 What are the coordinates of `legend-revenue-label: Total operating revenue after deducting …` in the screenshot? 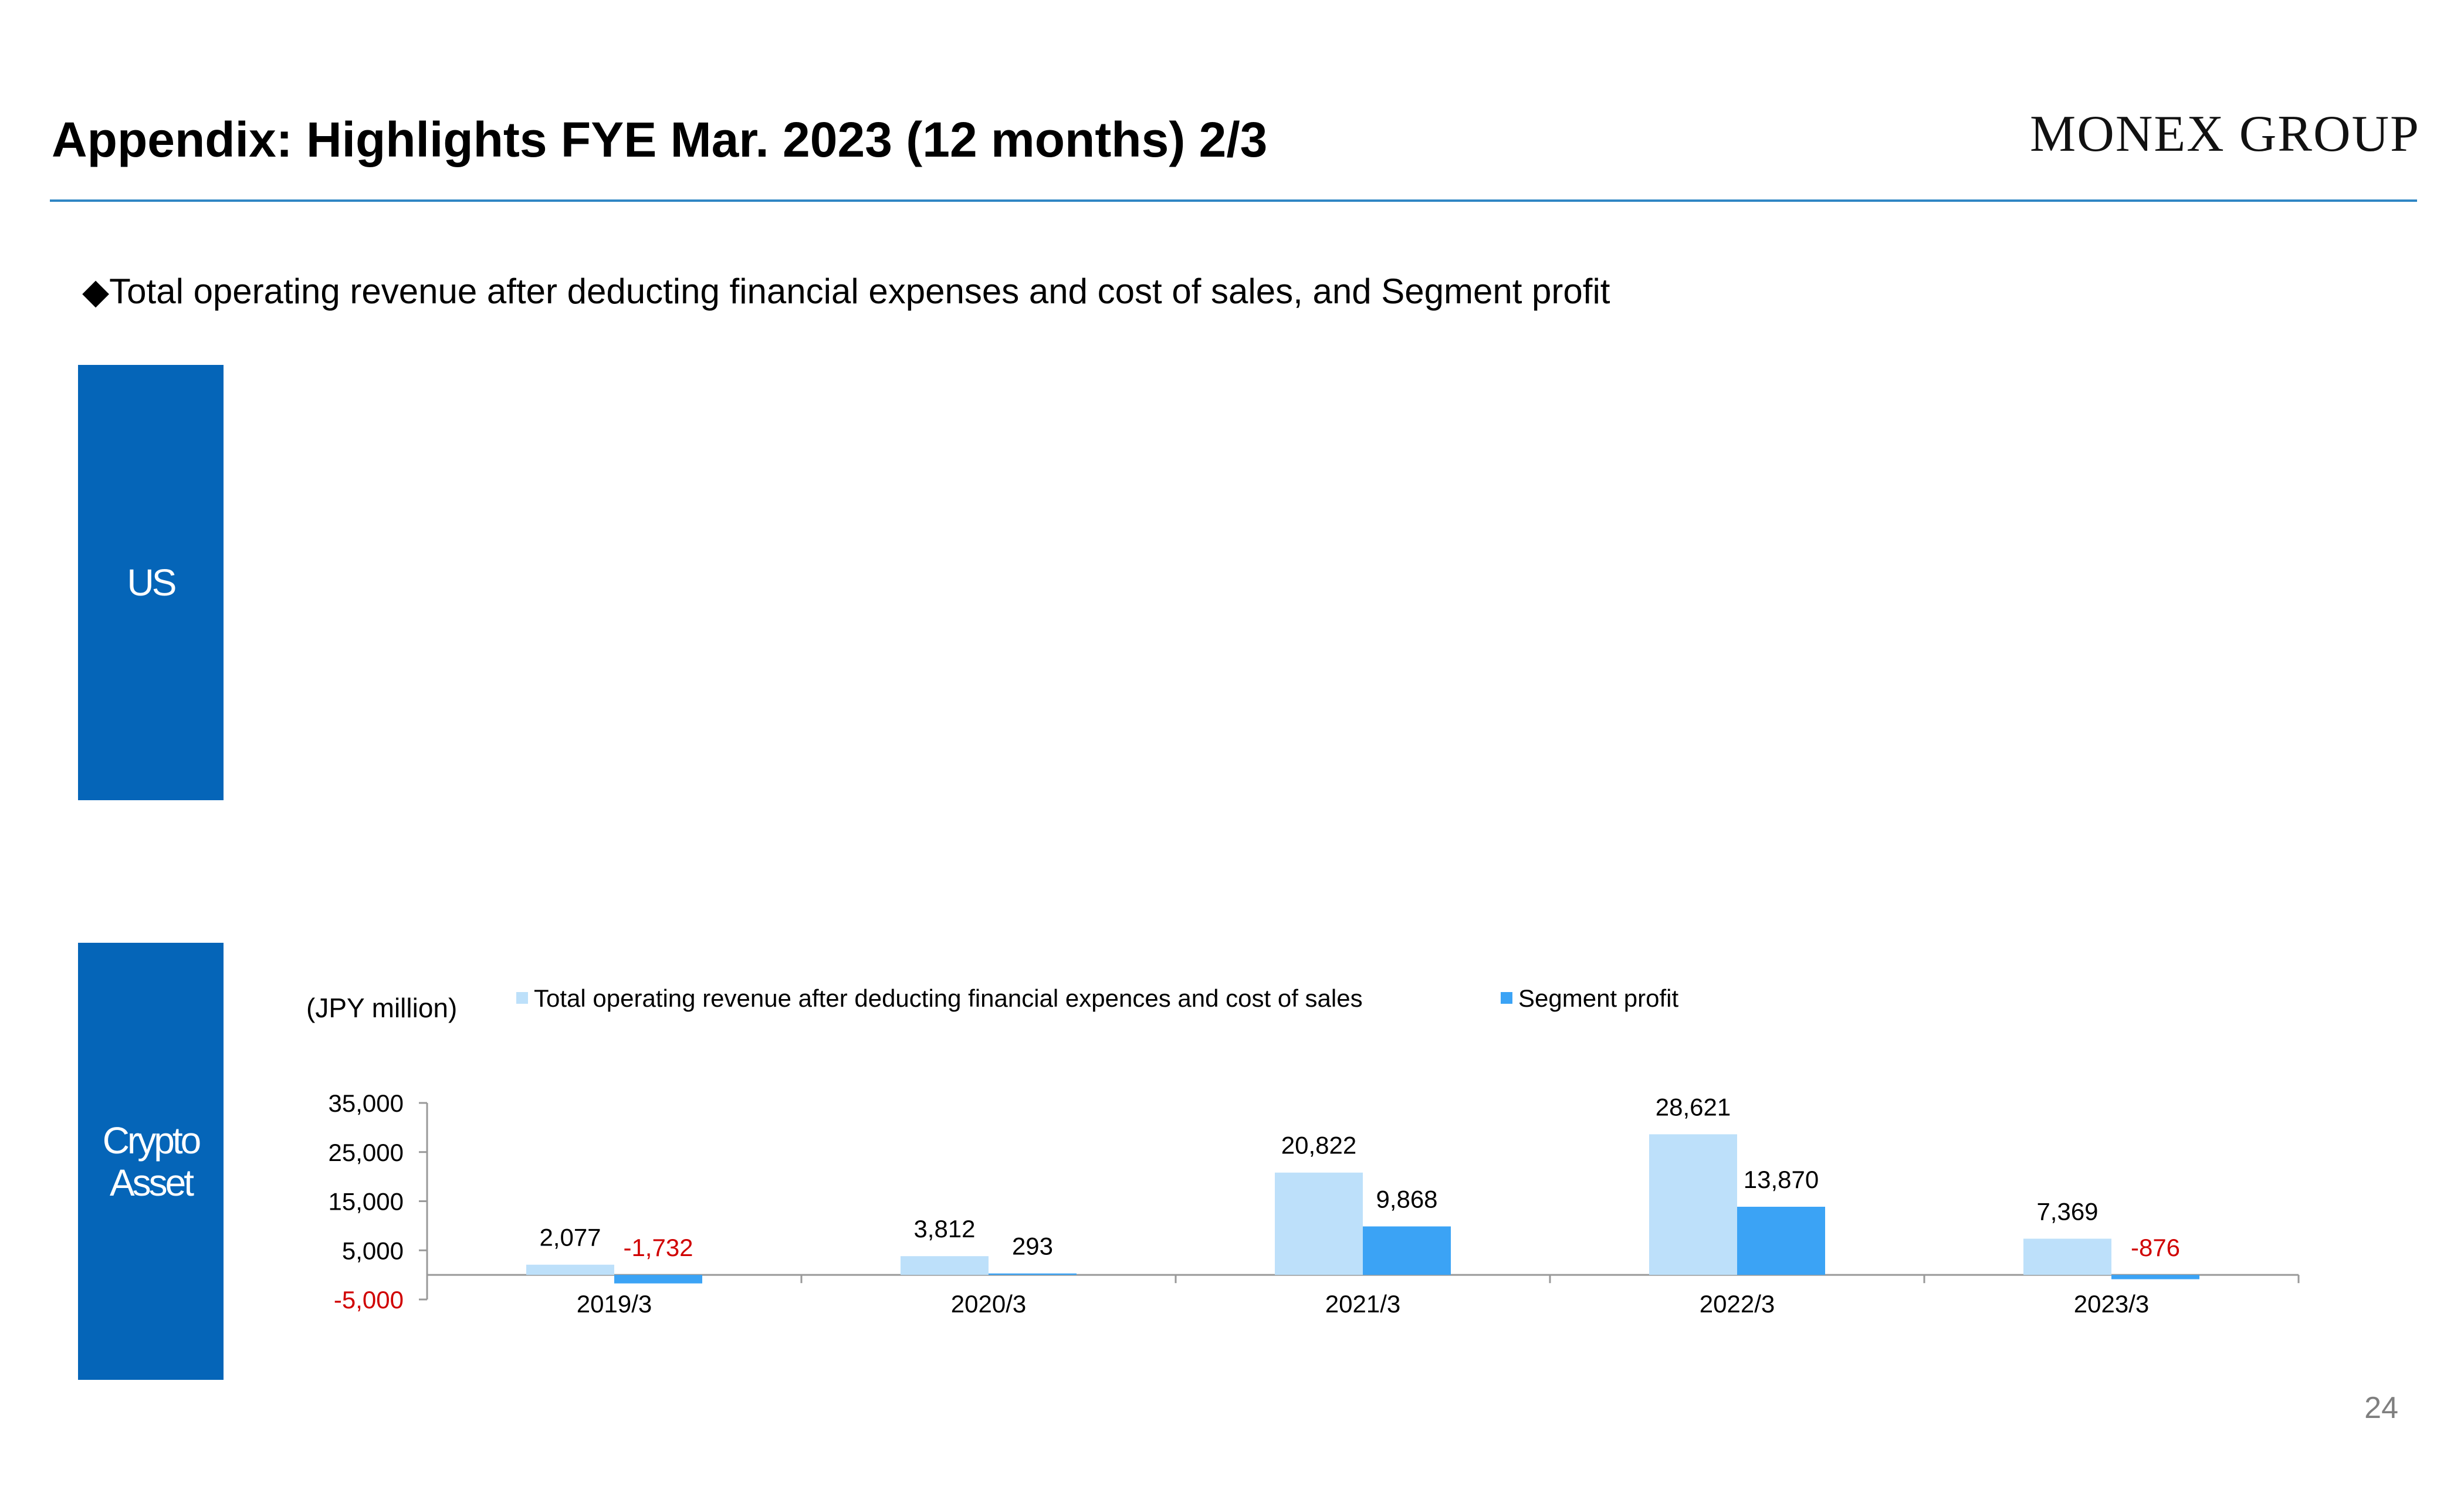 It's located at (949, 998).